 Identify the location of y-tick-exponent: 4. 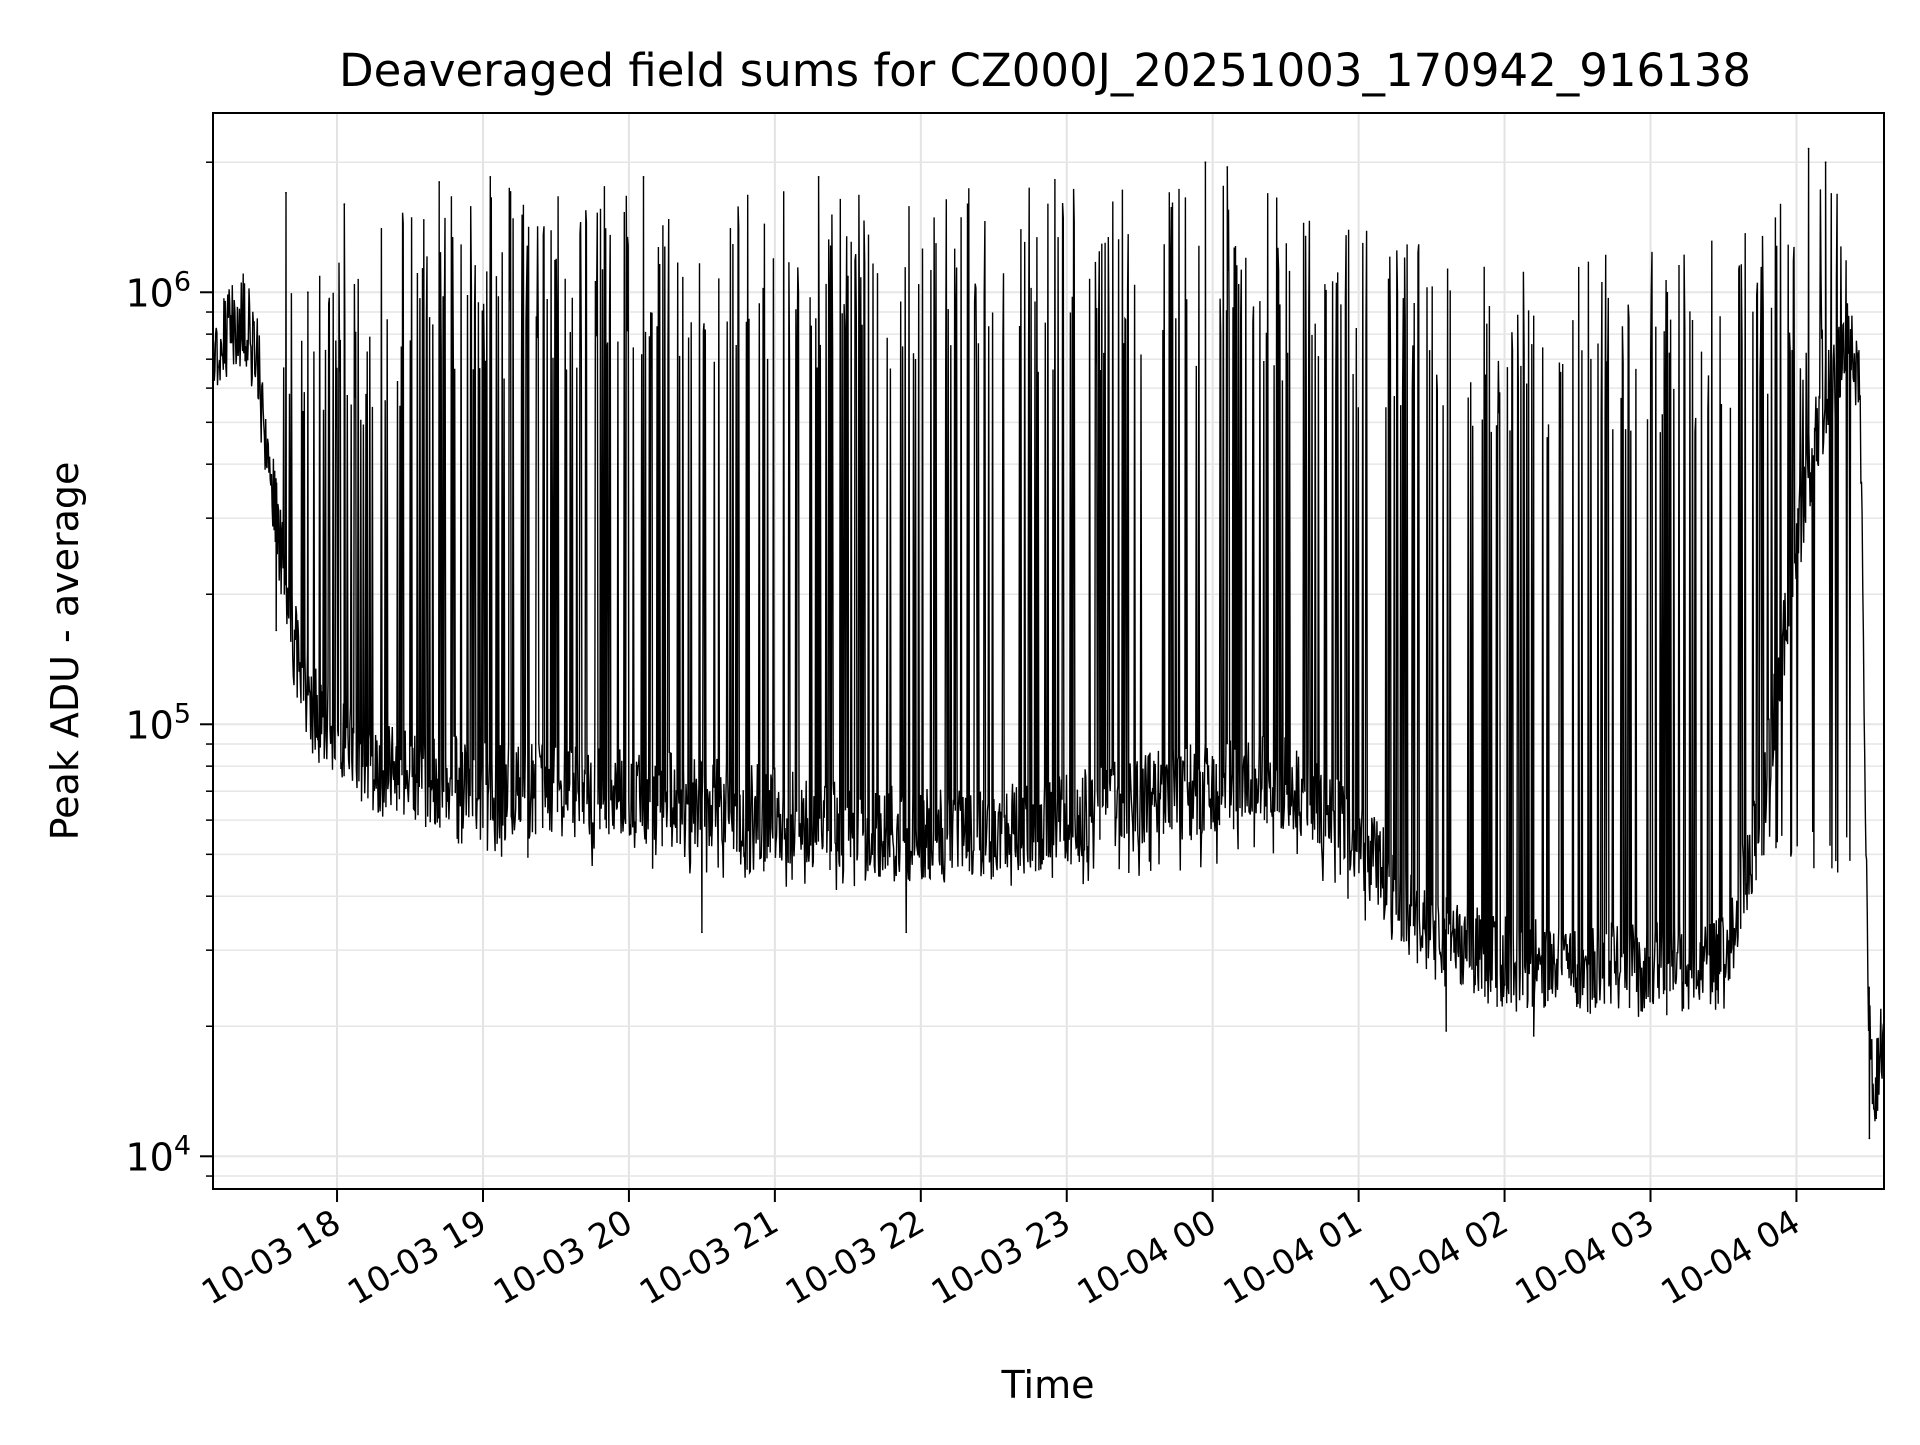
(182, 1145).